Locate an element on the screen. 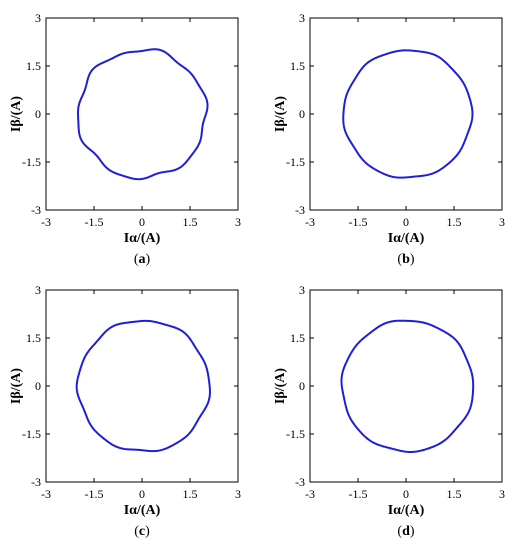 The height and width of the screenshot is (550, 520). panel-label: (b) is located at coordinates (405, 259).